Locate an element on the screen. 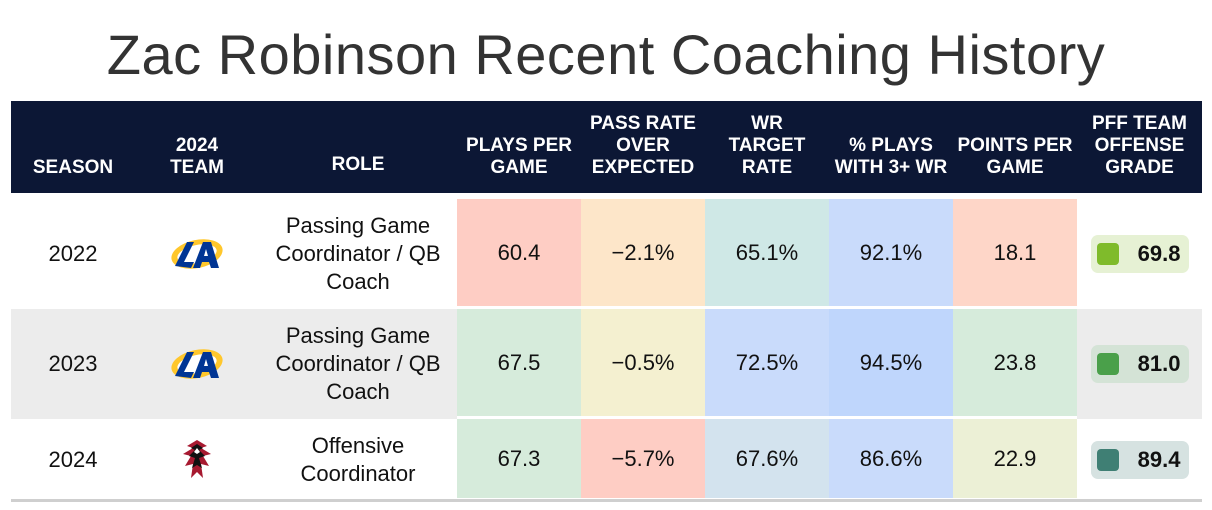 Image resolution: width=1212 pixels, height=510 pixels. header-pff-grade: PFF TEAM OFFENSE GRADE is located at coordinates (1139, 145).